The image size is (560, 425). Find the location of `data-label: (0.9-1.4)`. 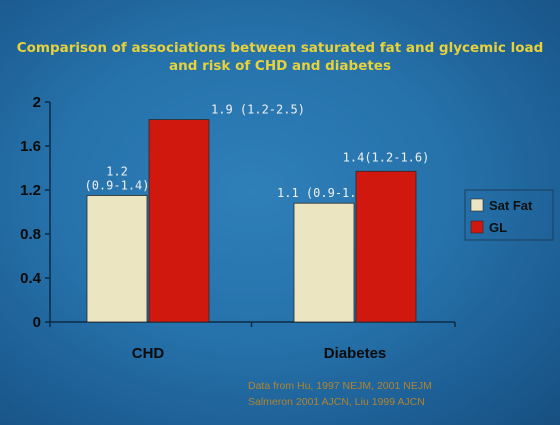

data-label: (0.9-1.4) is located at coordinates (116, 186).